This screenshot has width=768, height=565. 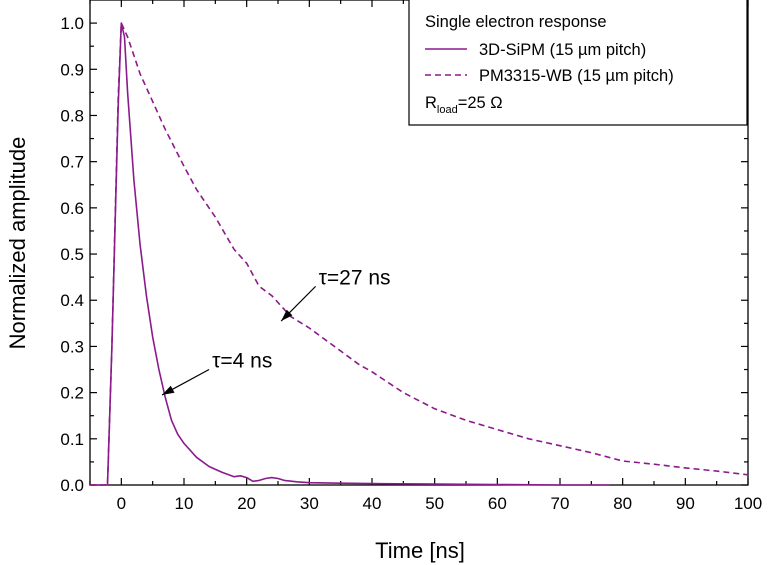 What do you see at coordinates (355, 277) in the screenshot?
I see `annotation-tau27: τ=27 ns` at bounding box center [355, 277].